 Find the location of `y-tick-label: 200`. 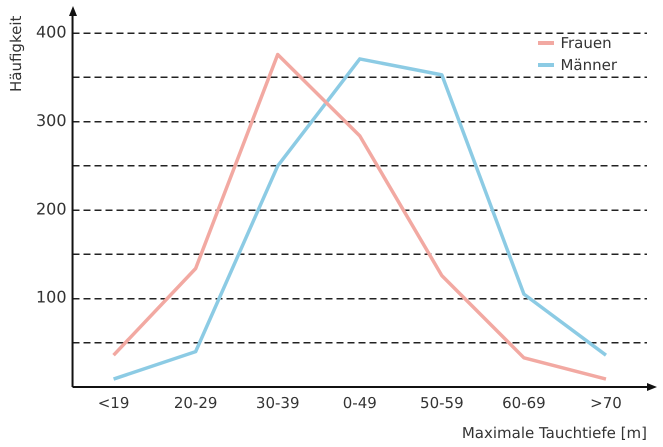

y-tick-label: 200 is located at coordinates (51, 208).